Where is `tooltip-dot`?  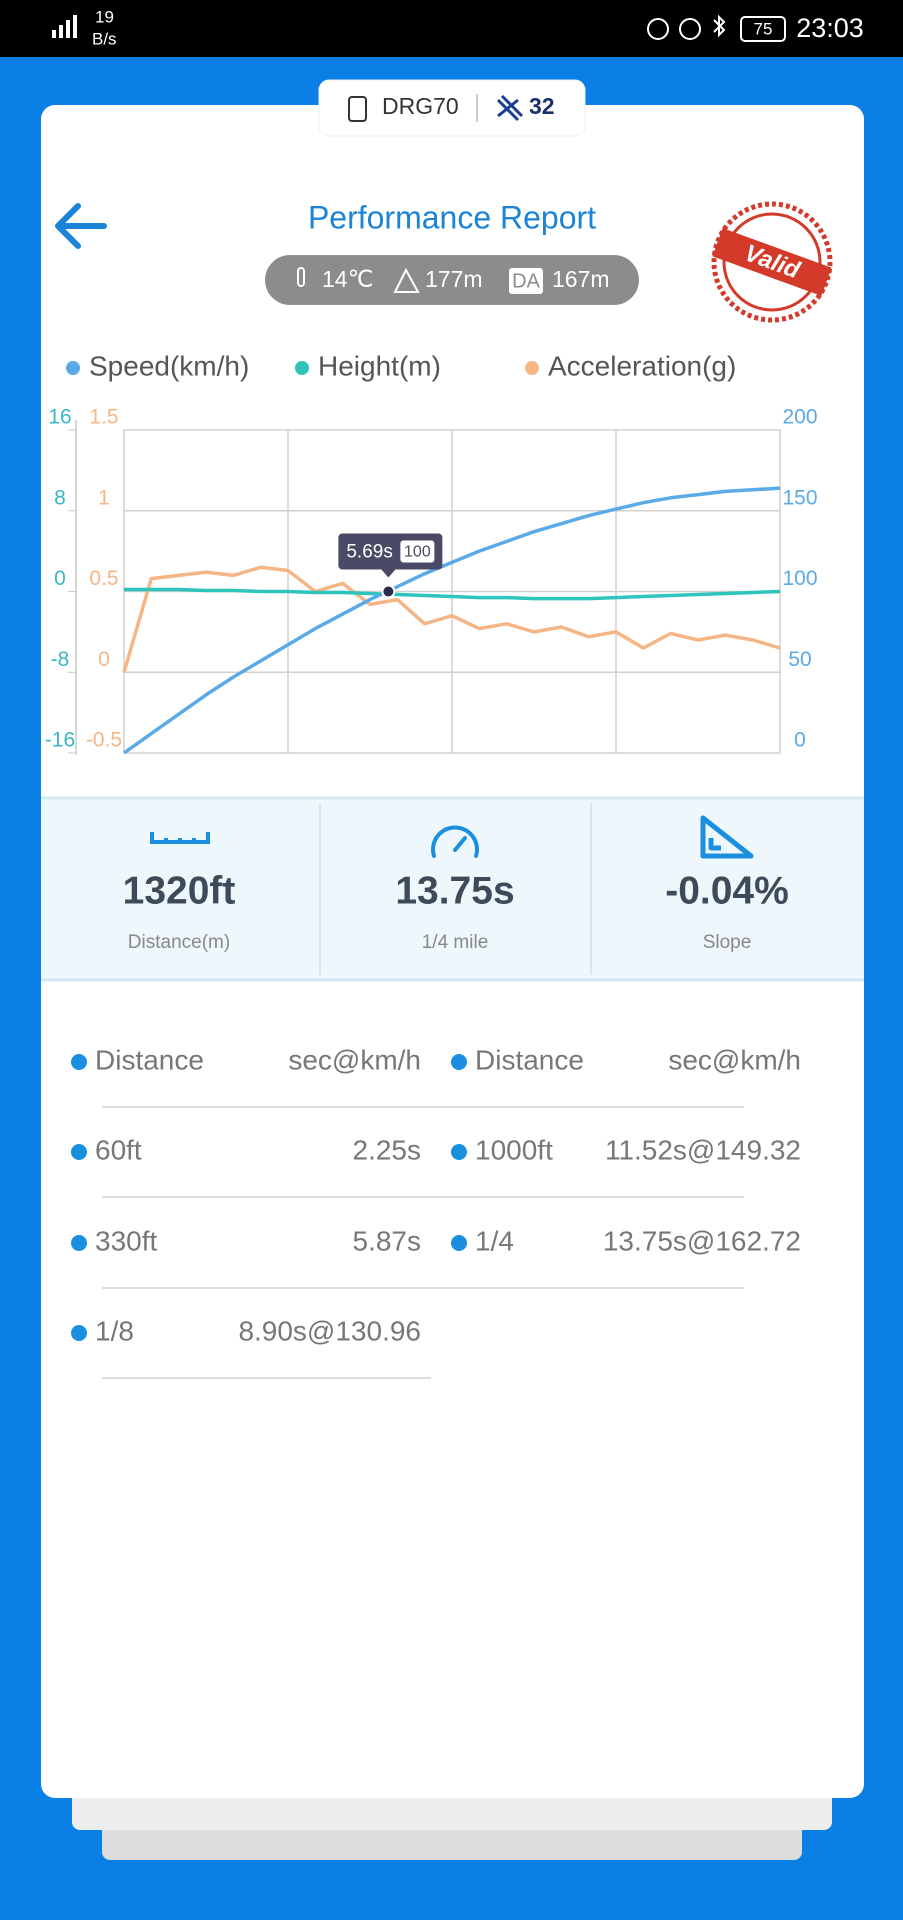
tooltip-dot is located at coordinates (388, 591).